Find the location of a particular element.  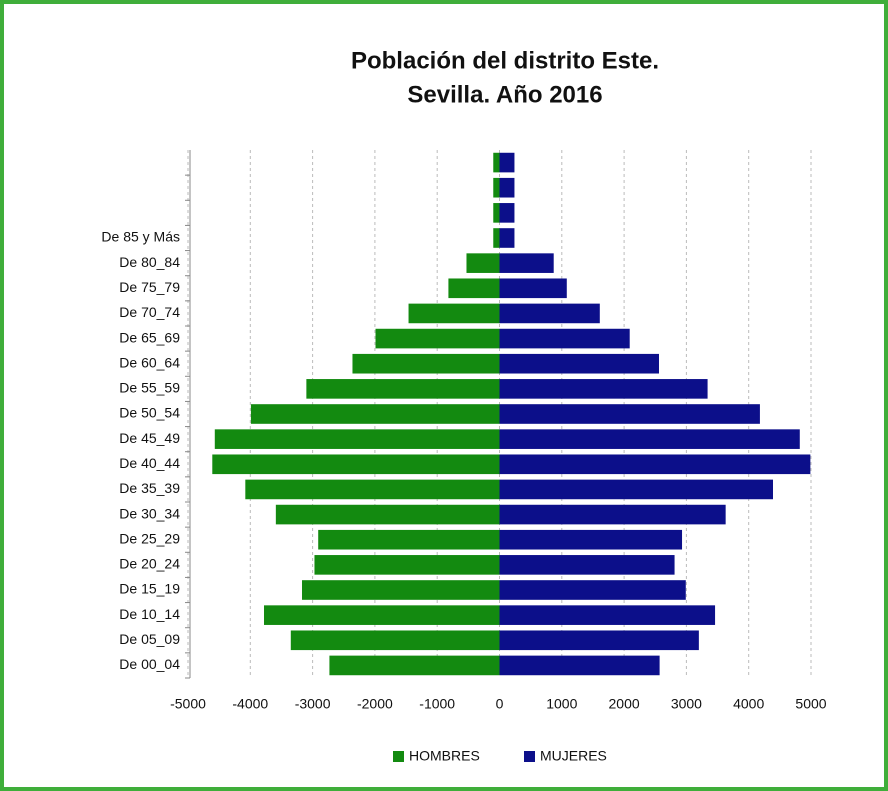

y-tick-label: De 70_74 is located at coordinates (149, 312).